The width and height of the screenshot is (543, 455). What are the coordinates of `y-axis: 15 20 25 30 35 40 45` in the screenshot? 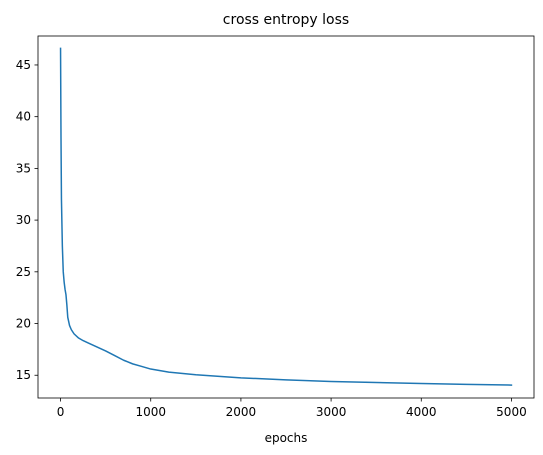 It's located at (27, 220).